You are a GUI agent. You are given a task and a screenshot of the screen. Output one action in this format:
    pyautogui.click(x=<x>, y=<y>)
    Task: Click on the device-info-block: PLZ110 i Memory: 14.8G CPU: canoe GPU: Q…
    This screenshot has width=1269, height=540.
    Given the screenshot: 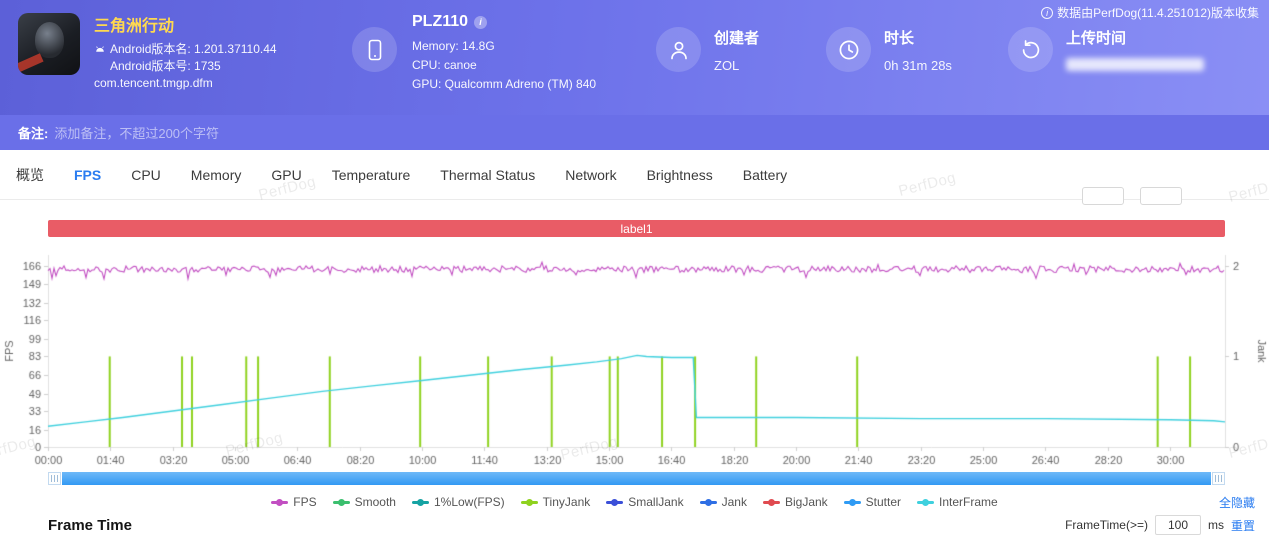 What is the action you would take?
    pyautogui.click(x=504, y=53)
    